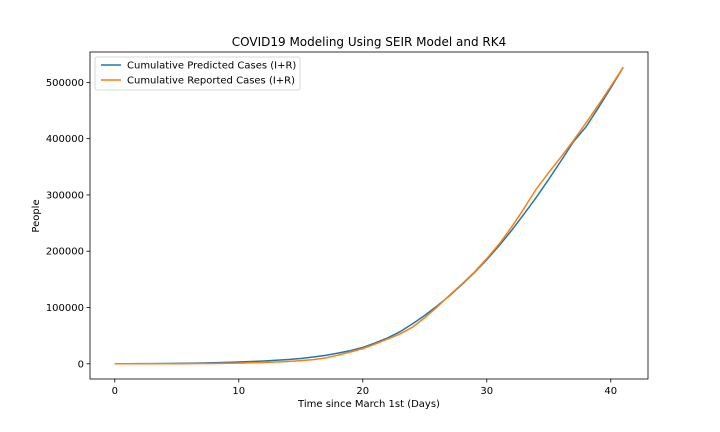 This screenshot has width=720, height=432. What do you see at coordinates (238, 391) in the screenshot?
I see `x-tick-label: 10` at bounding box center [238, 391].